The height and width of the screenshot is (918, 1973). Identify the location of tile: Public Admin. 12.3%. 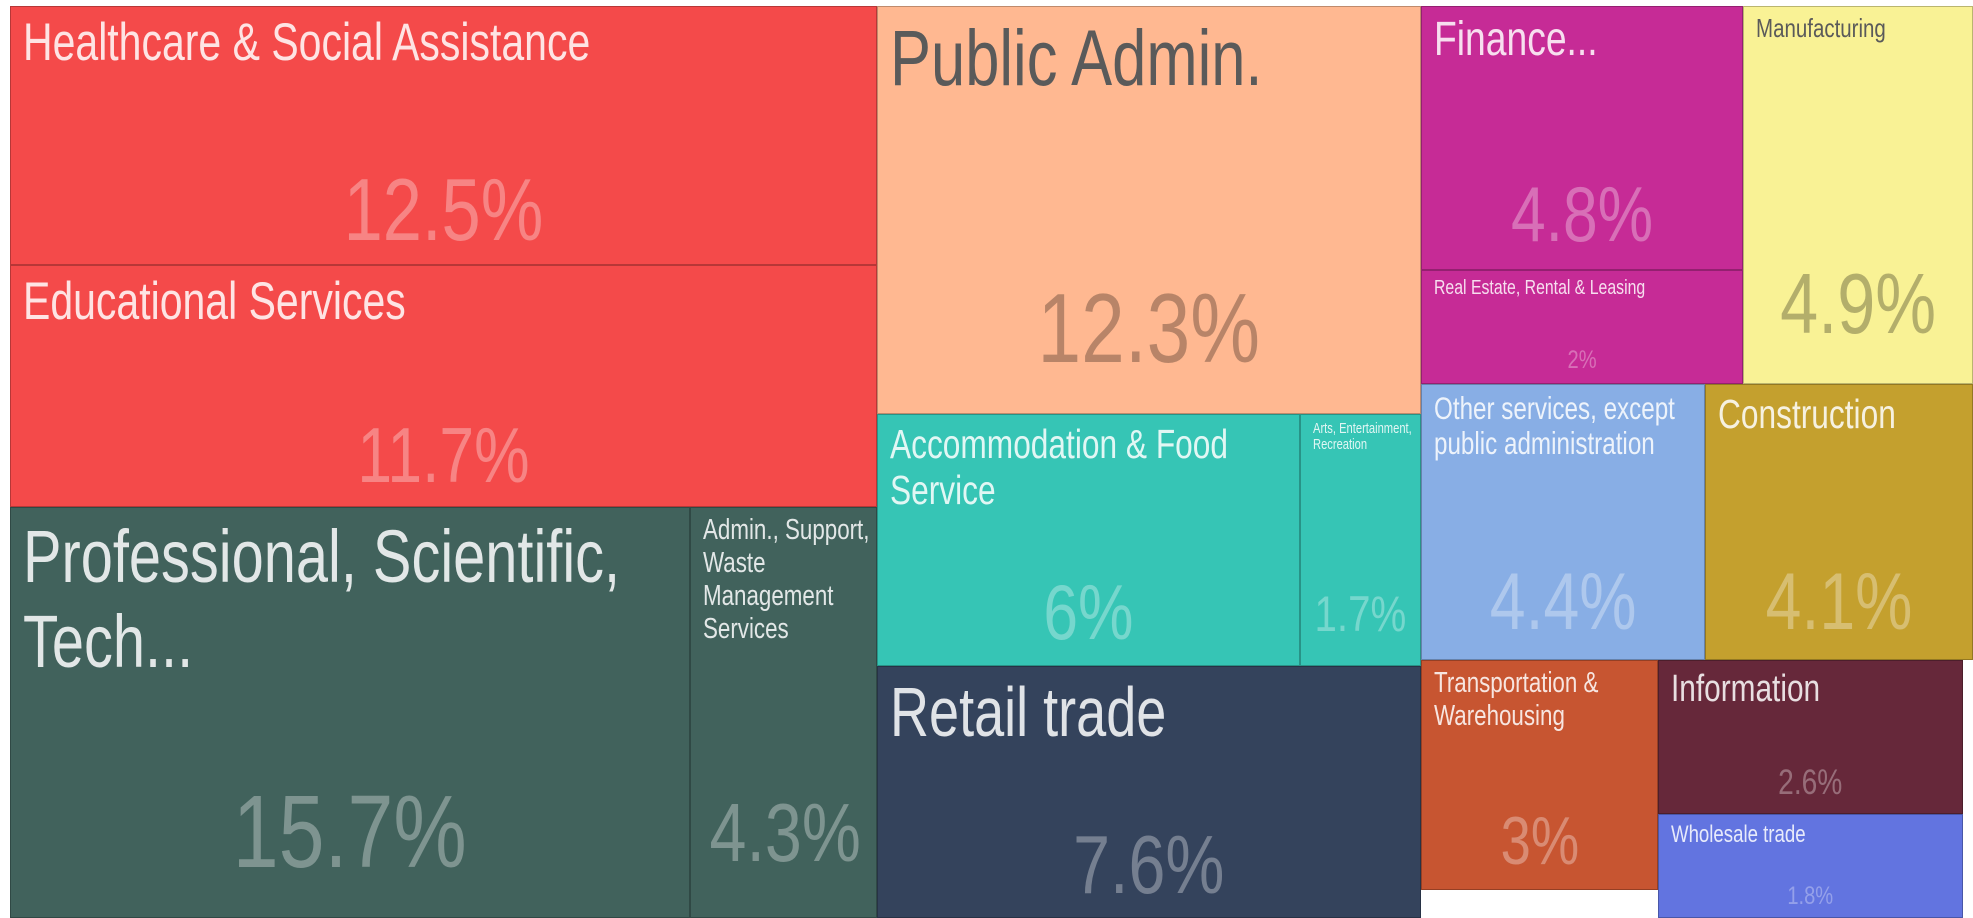
(1149, 210).